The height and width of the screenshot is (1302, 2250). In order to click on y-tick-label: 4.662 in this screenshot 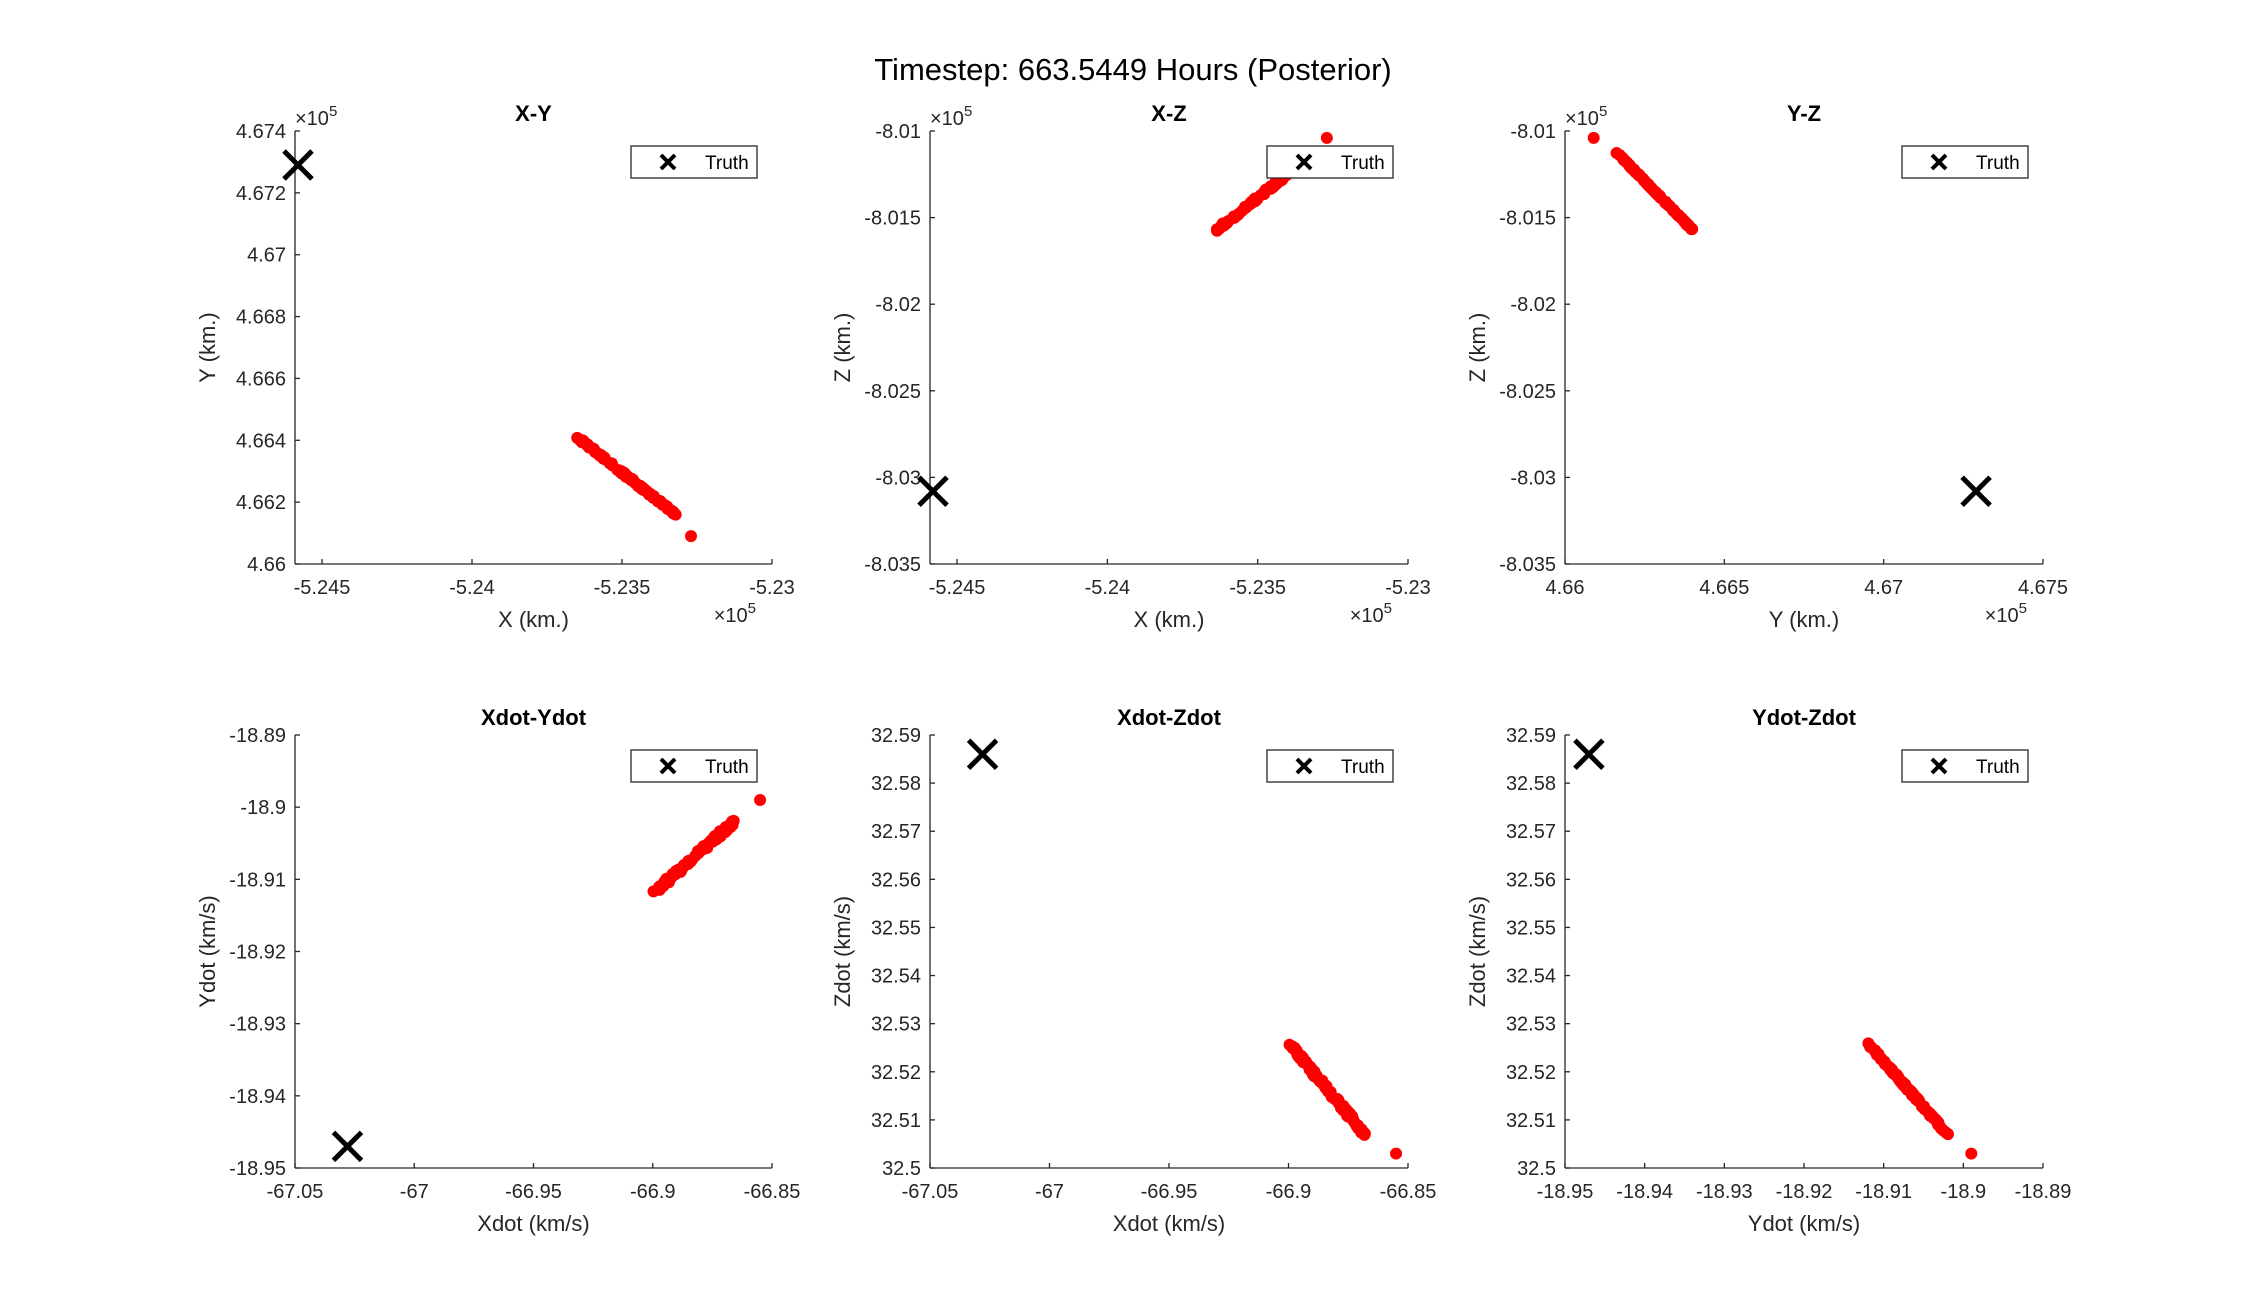, I will do `click(261, 503)`.